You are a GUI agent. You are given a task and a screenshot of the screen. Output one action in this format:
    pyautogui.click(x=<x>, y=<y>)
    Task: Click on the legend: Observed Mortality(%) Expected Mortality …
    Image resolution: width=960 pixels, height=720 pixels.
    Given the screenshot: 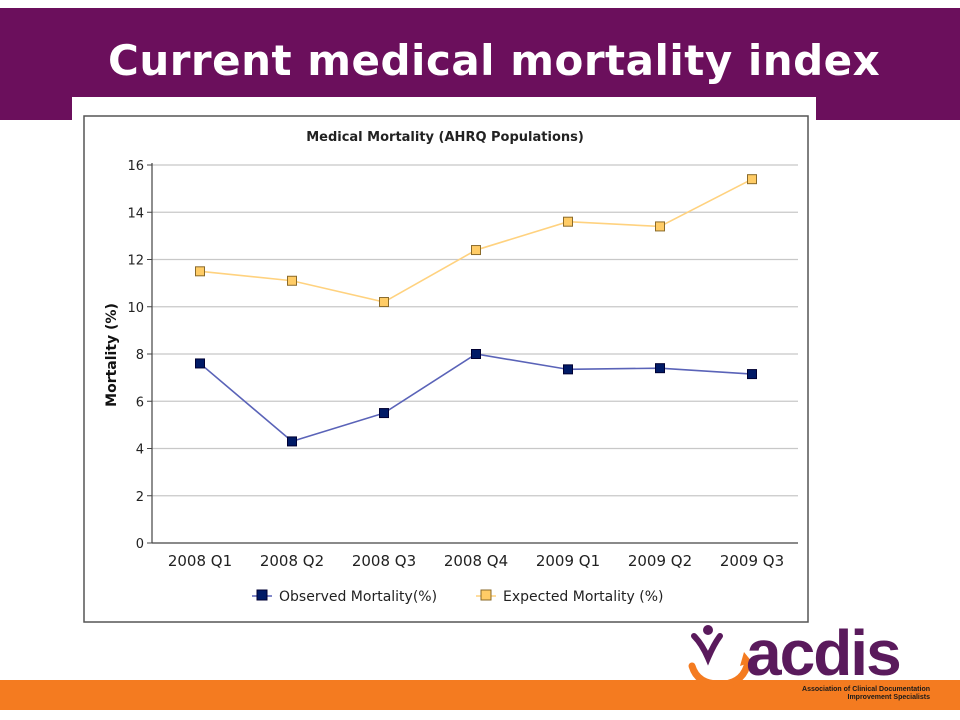 What is the action you would take?
    pyautogui.click(x=457, y=597)
    